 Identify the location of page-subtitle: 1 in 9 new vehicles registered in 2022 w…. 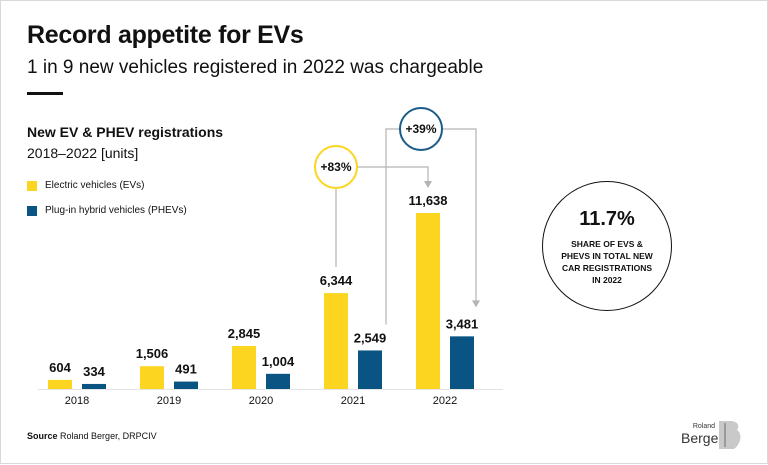
(255, 67).